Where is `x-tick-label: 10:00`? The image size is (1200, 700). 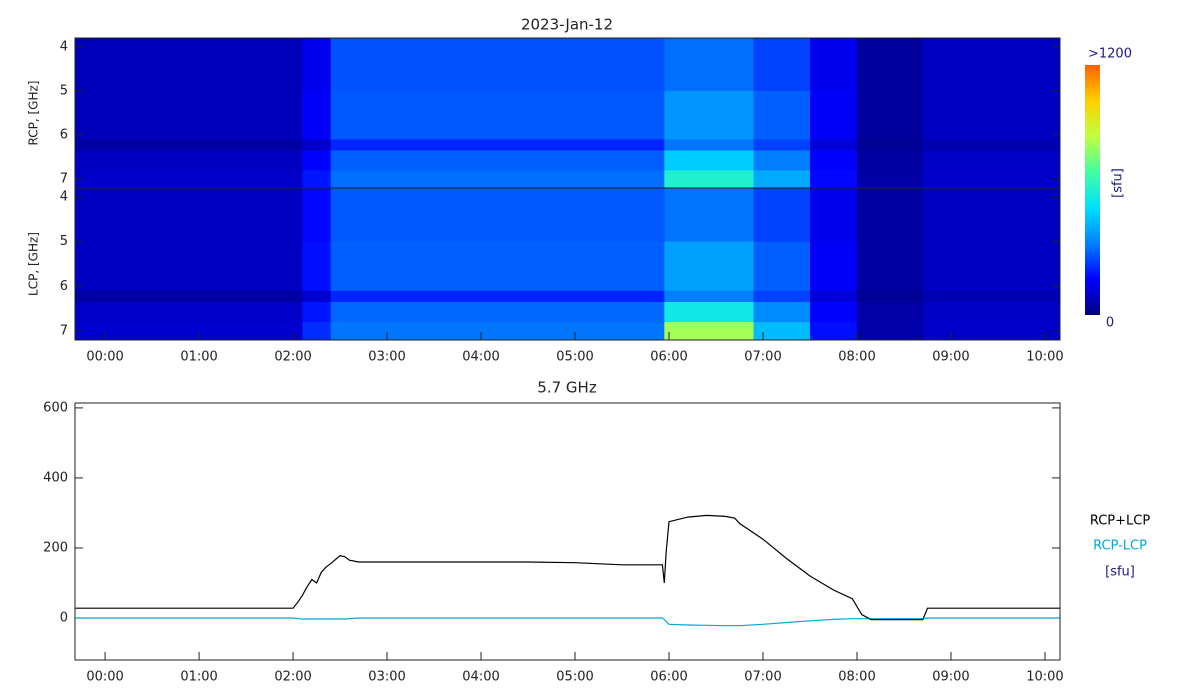
x-tick-label: 10:00 is located at coordinates (1044, 357).